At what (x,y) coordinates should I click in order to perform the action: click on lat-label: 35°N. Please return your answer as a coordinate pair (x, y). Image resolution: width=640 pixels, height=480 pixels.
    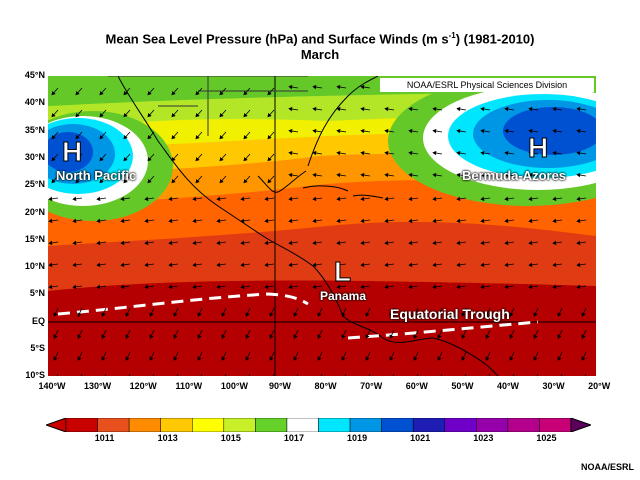
    Looking at the image, I should click on (34, 129).